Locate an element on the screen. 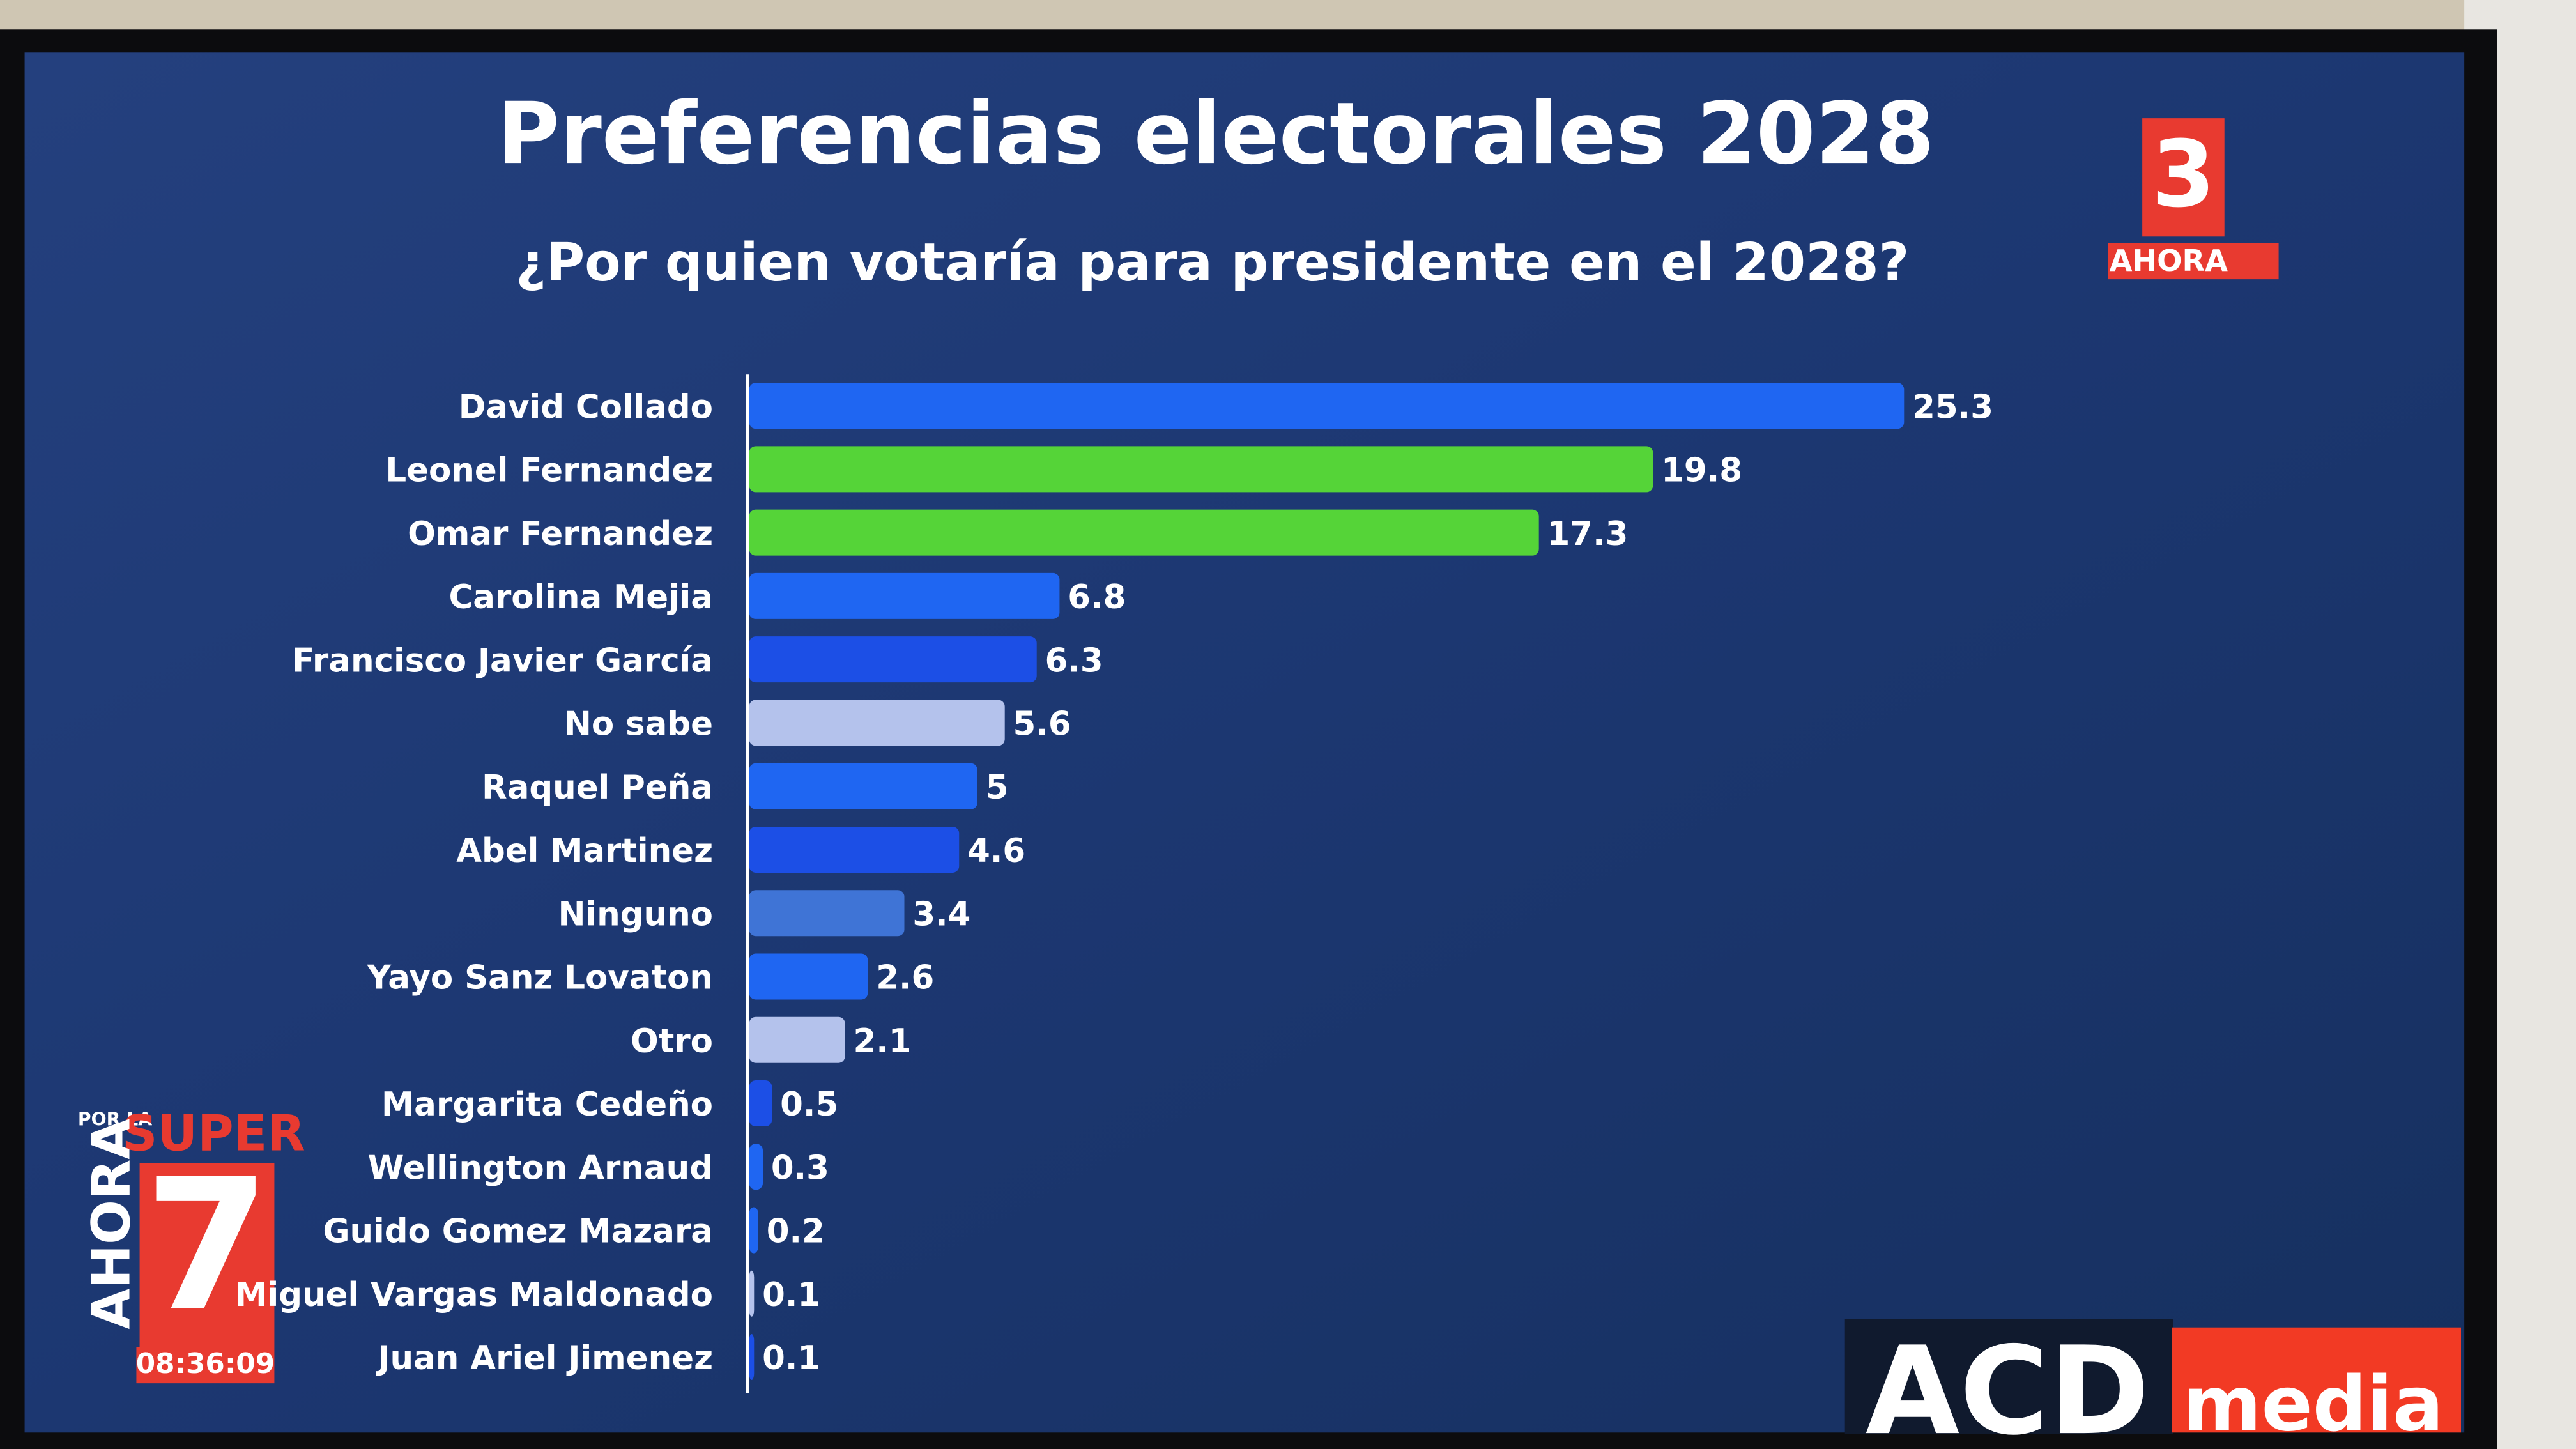 The image size is (2576, 1449). value-label: 4.6 is located at coordinates (996, 851).